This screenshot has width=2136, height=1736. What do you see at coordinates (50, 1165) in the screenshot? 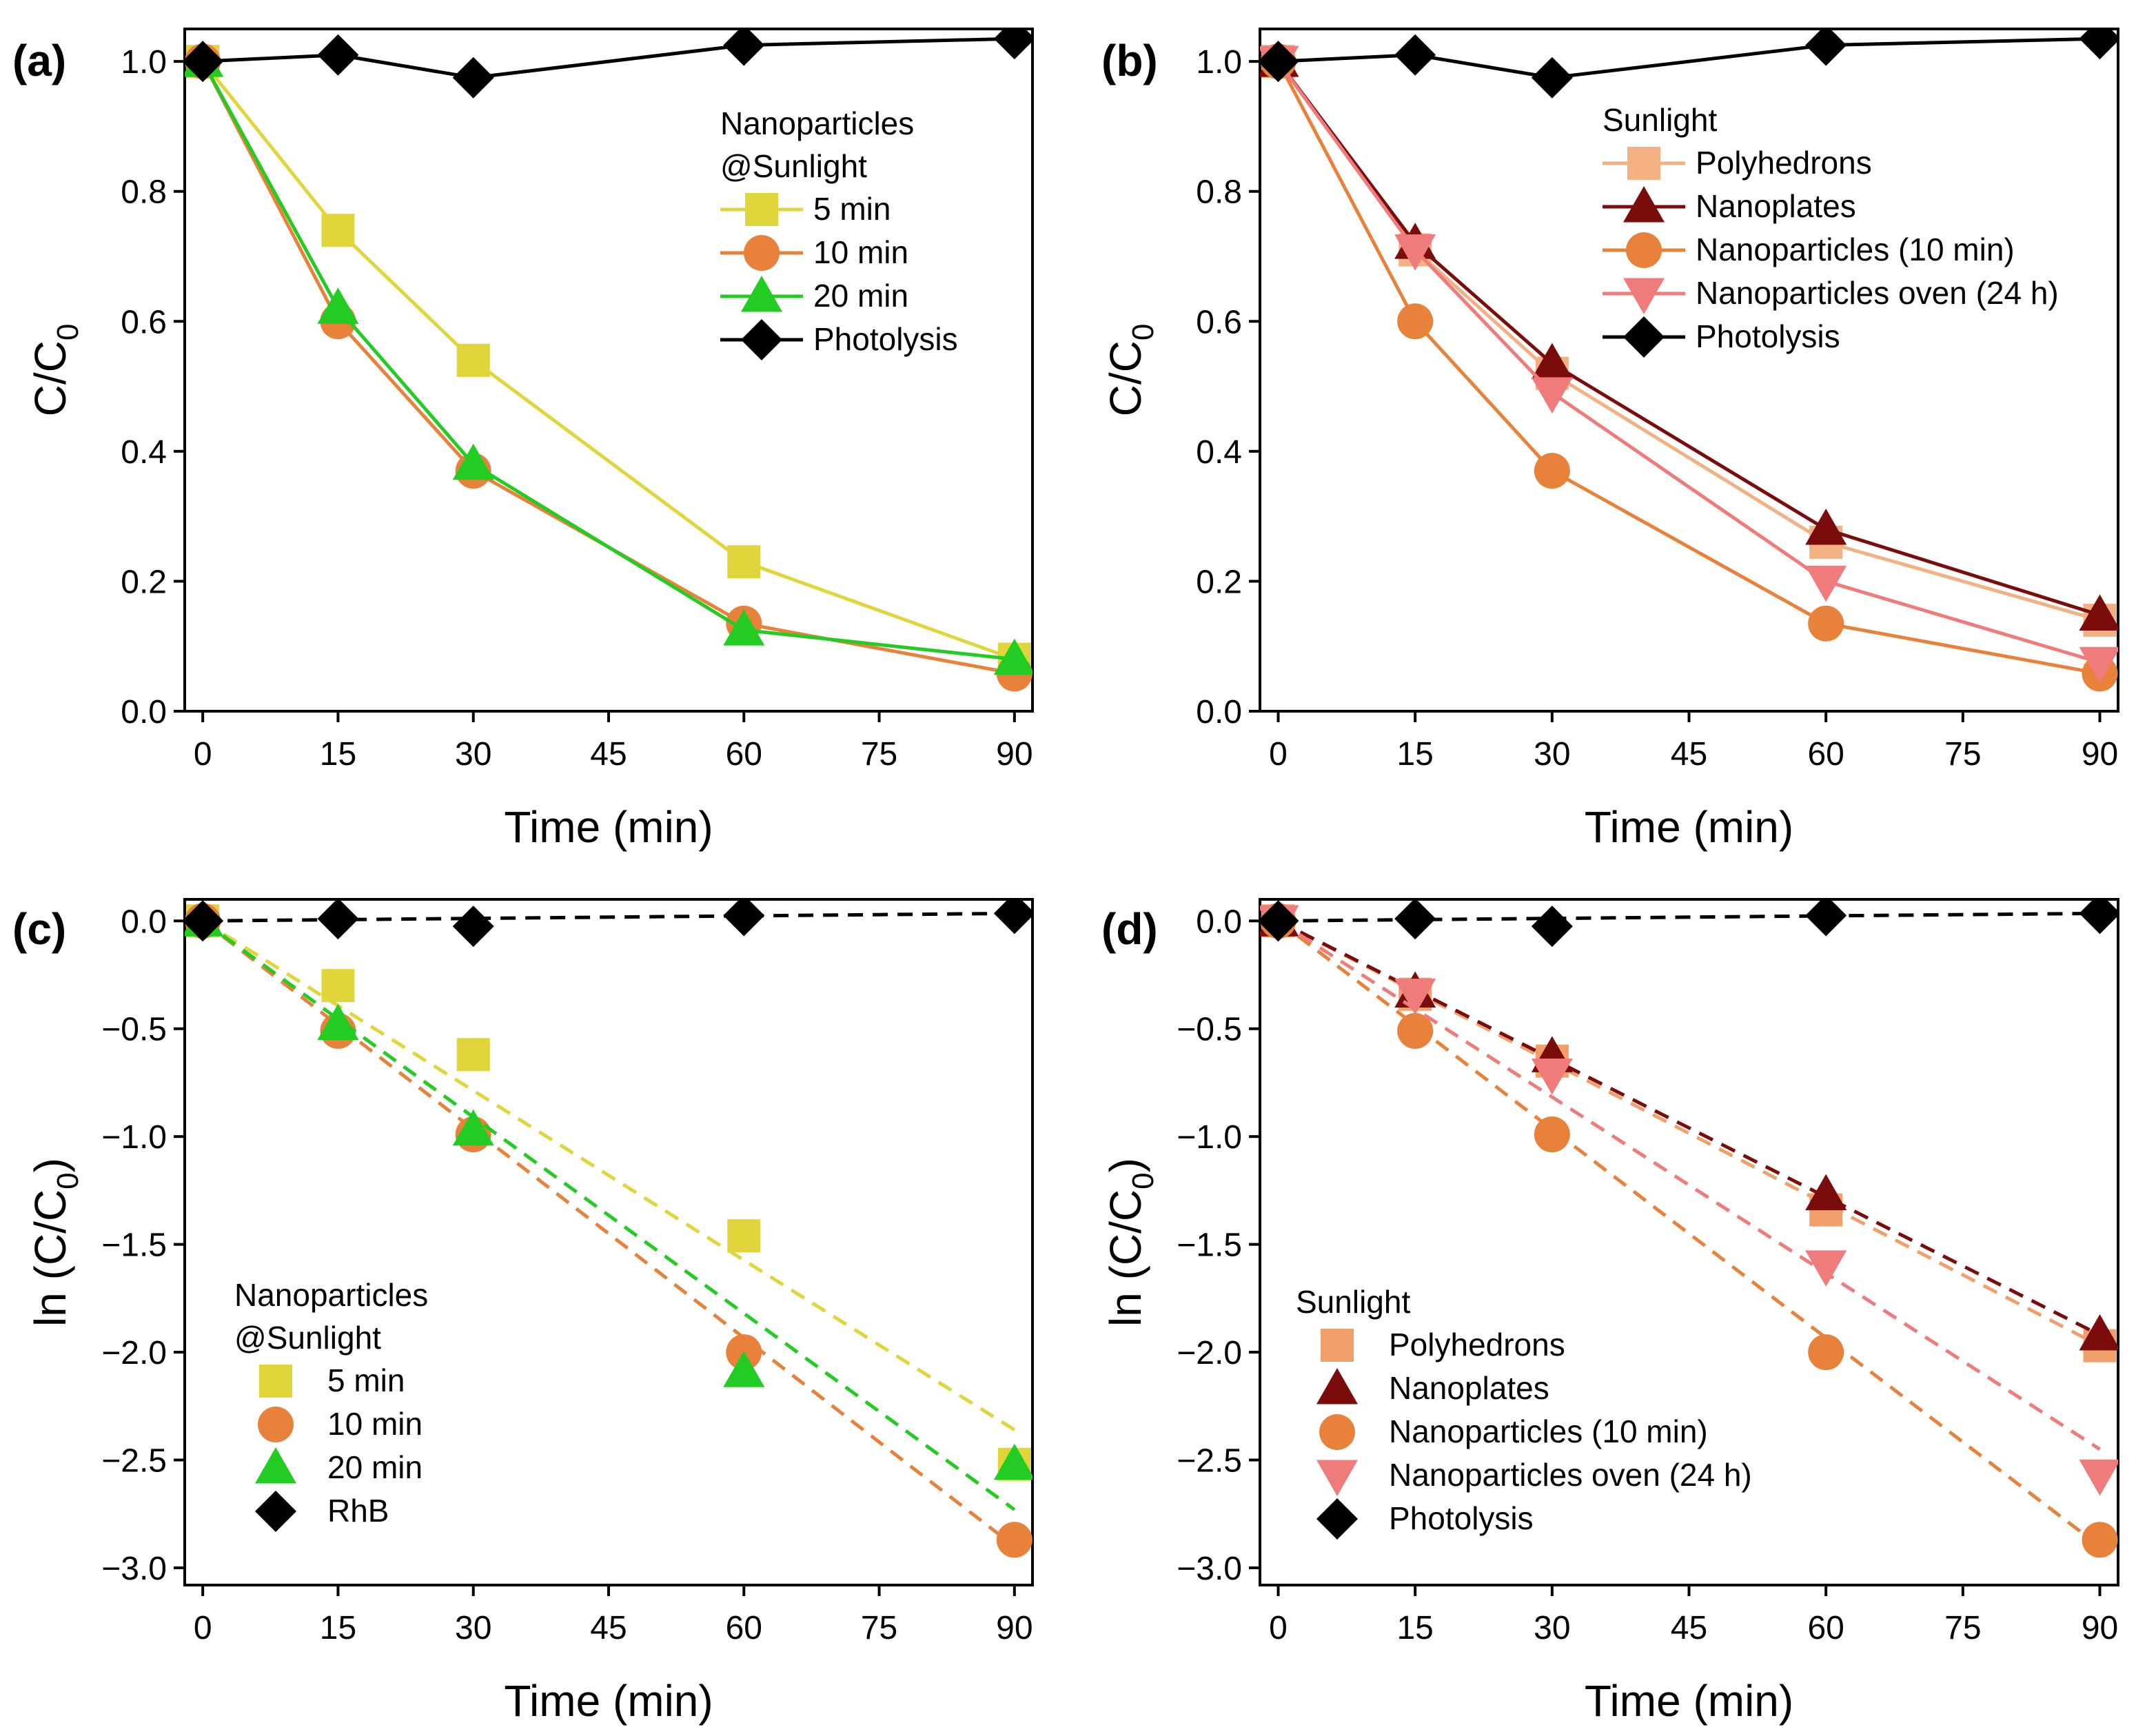
I see `y-axis-title-tail: )` at bounding box center [50, 1165].